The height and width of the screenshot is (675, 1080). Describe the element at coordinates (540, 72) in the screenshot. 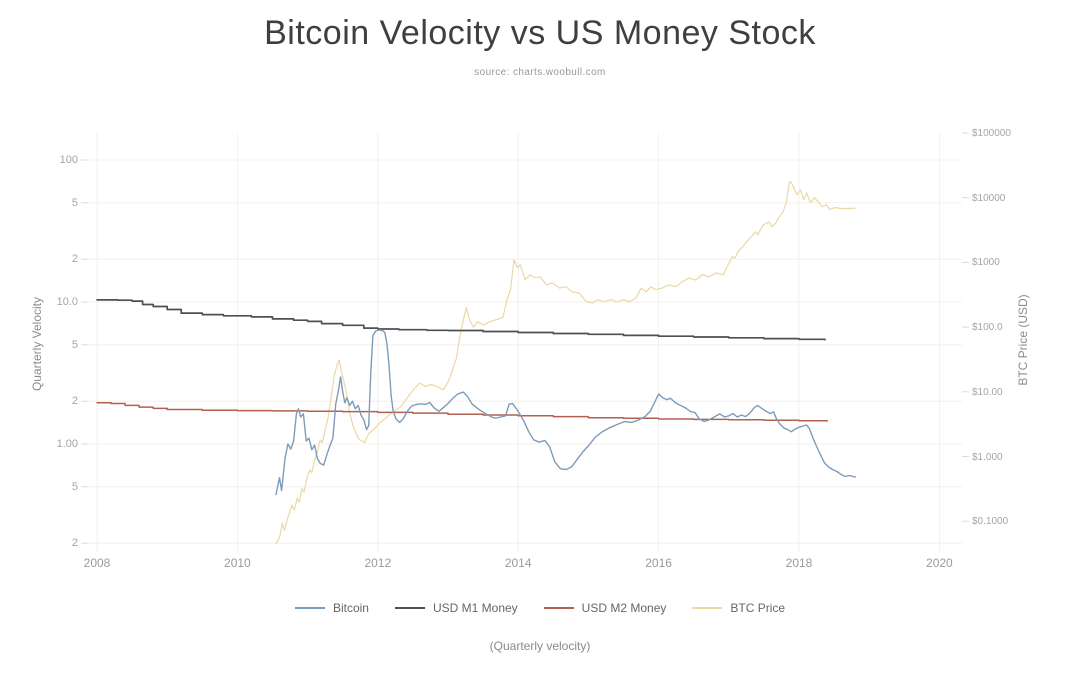

I see `source-credit: source: charts.woobull.com` at that location.